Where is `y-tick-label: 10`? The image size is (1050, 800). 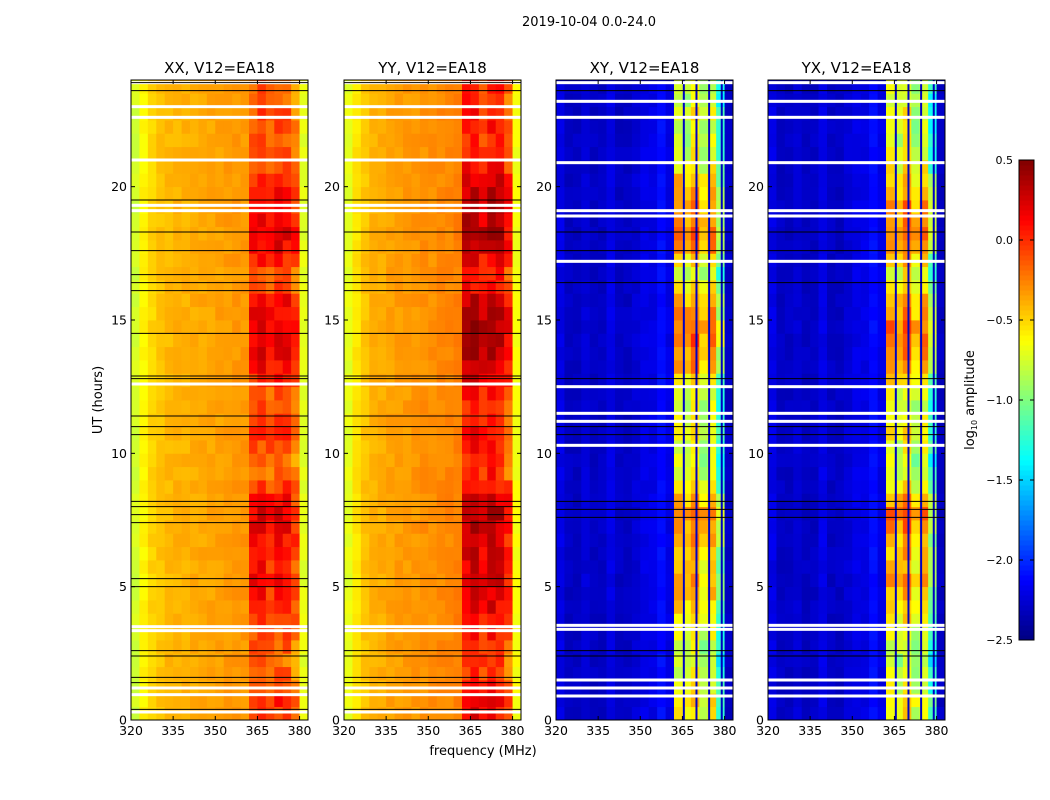
y-tick-label: 10 is located at coordinates (756, 453).